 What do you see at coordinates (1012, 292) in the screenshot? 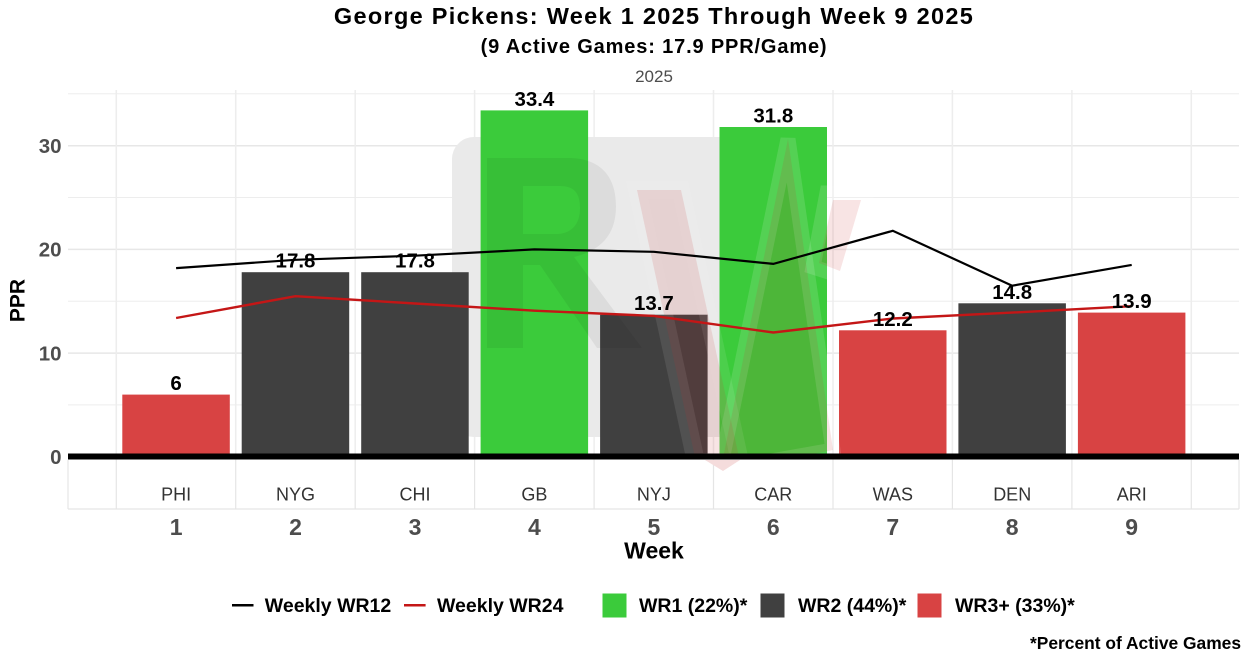
I see `svg-text: 14.8` at bounding box center [1012, 292].